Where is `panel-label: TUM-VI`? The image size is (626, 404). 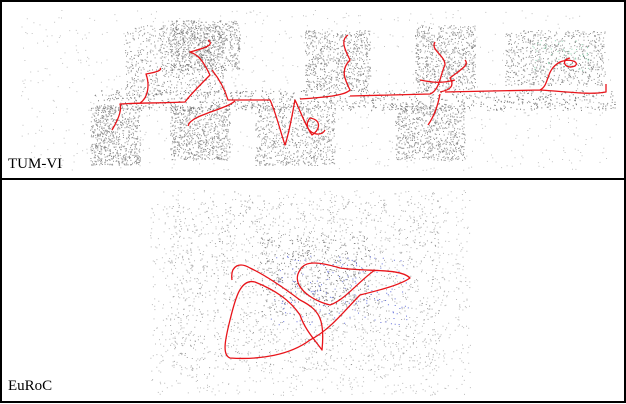
panel-label: TUM-VI is located at coordinates (35, 164).